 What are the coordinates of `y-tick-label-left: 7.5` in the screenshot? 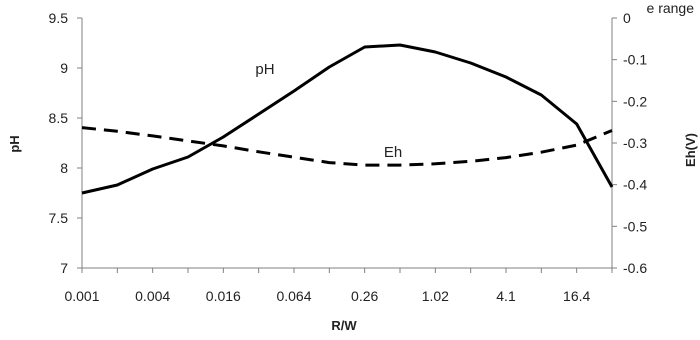 It's located at (59, 218).